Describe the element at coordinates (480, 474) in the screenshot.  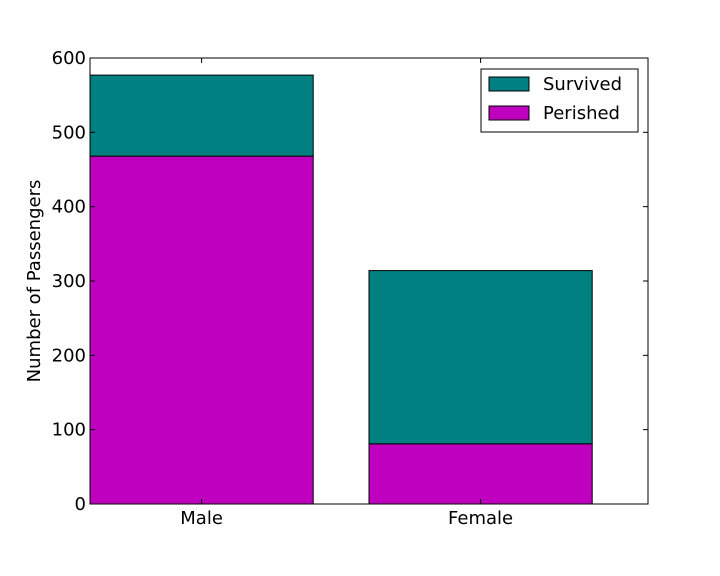
I see `bar-perished-female` at that location.